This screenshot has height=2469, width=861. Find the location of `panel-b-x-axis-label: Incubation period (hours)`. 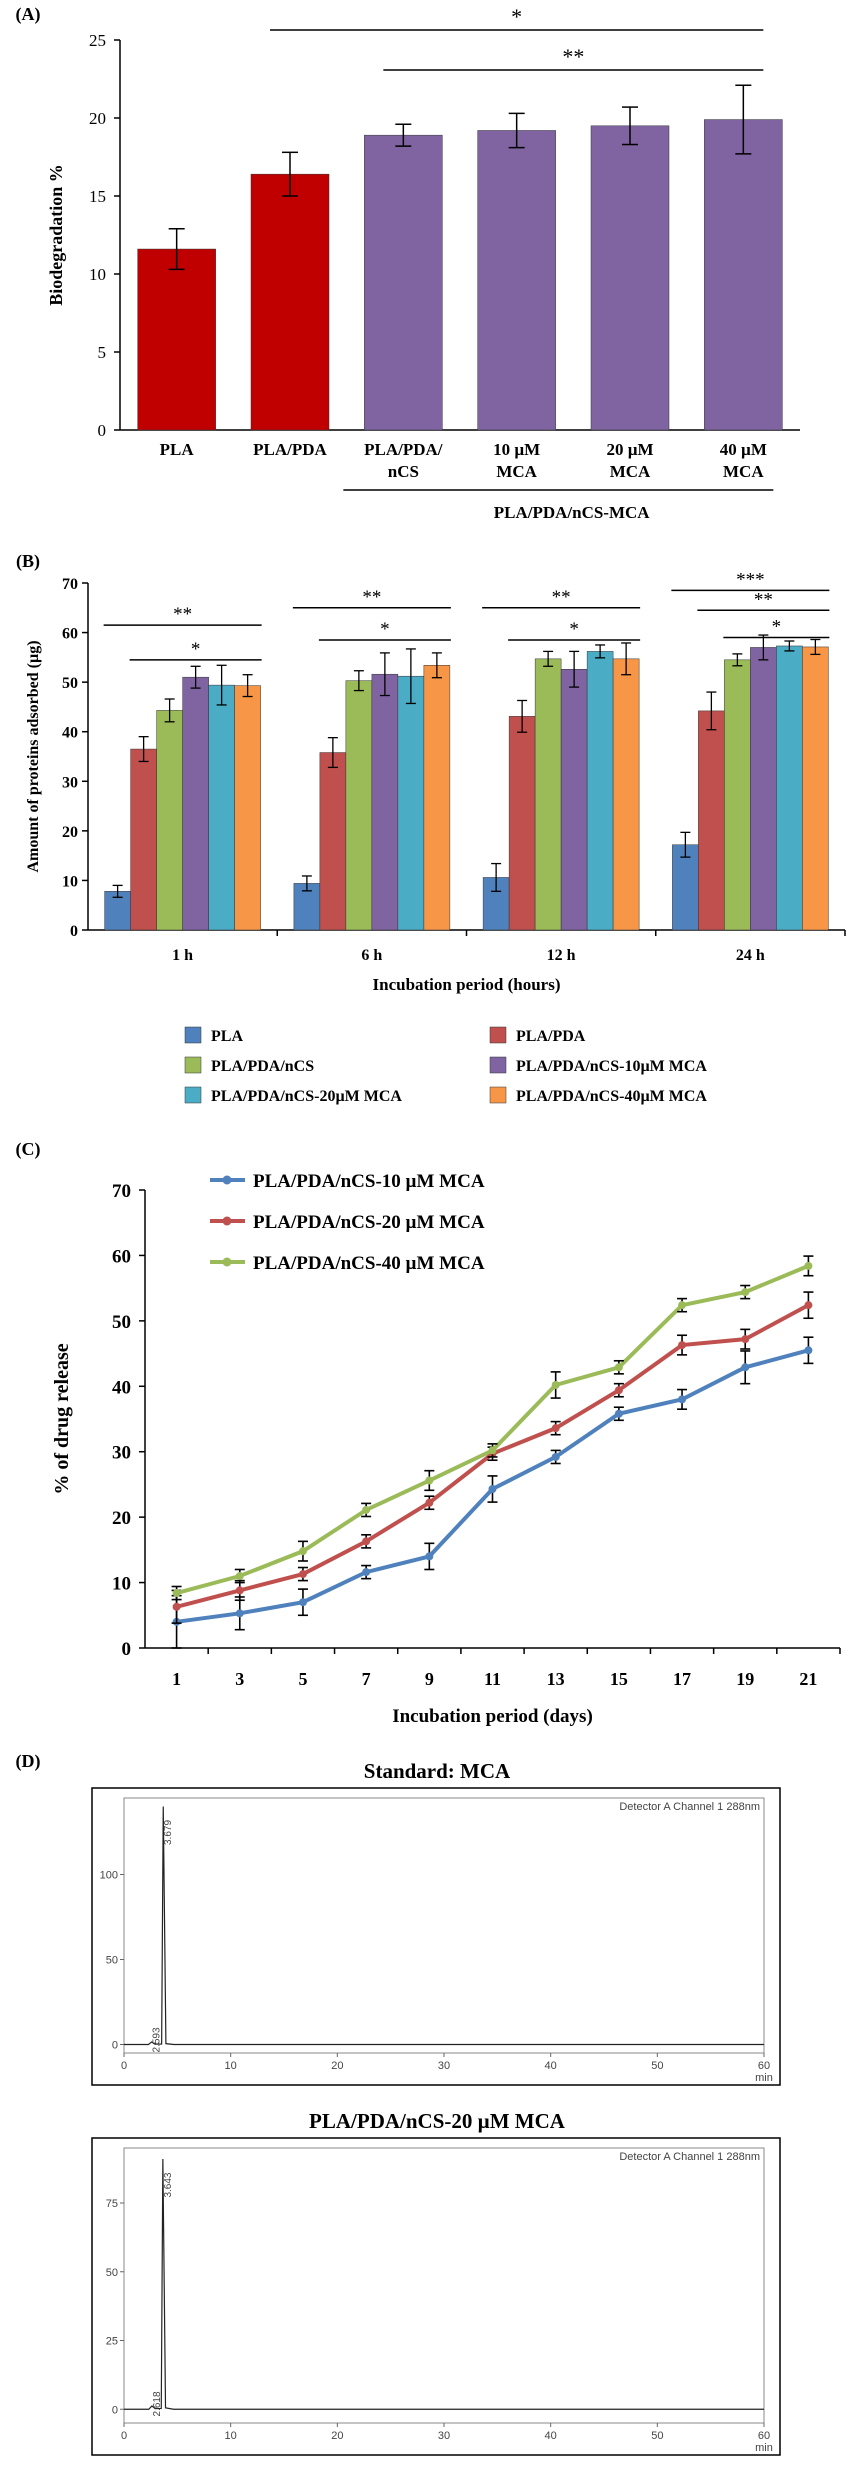

panel-b-x-axis-label: Incubation period (hours) is located at coordinates (467, 984).